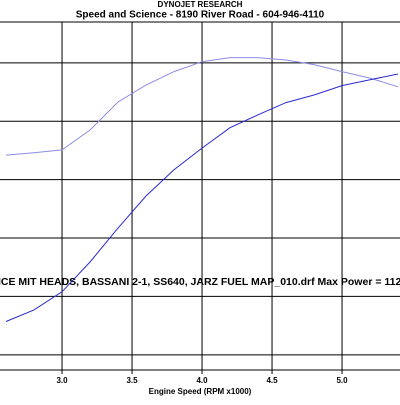 The height and width of the screenshot is (405, 400). What do you see at coordinates (200, 4) in the screenshot?
I see `chart-supertitle: DYNOJET RESEARCH` at bounding box center [200, 4].